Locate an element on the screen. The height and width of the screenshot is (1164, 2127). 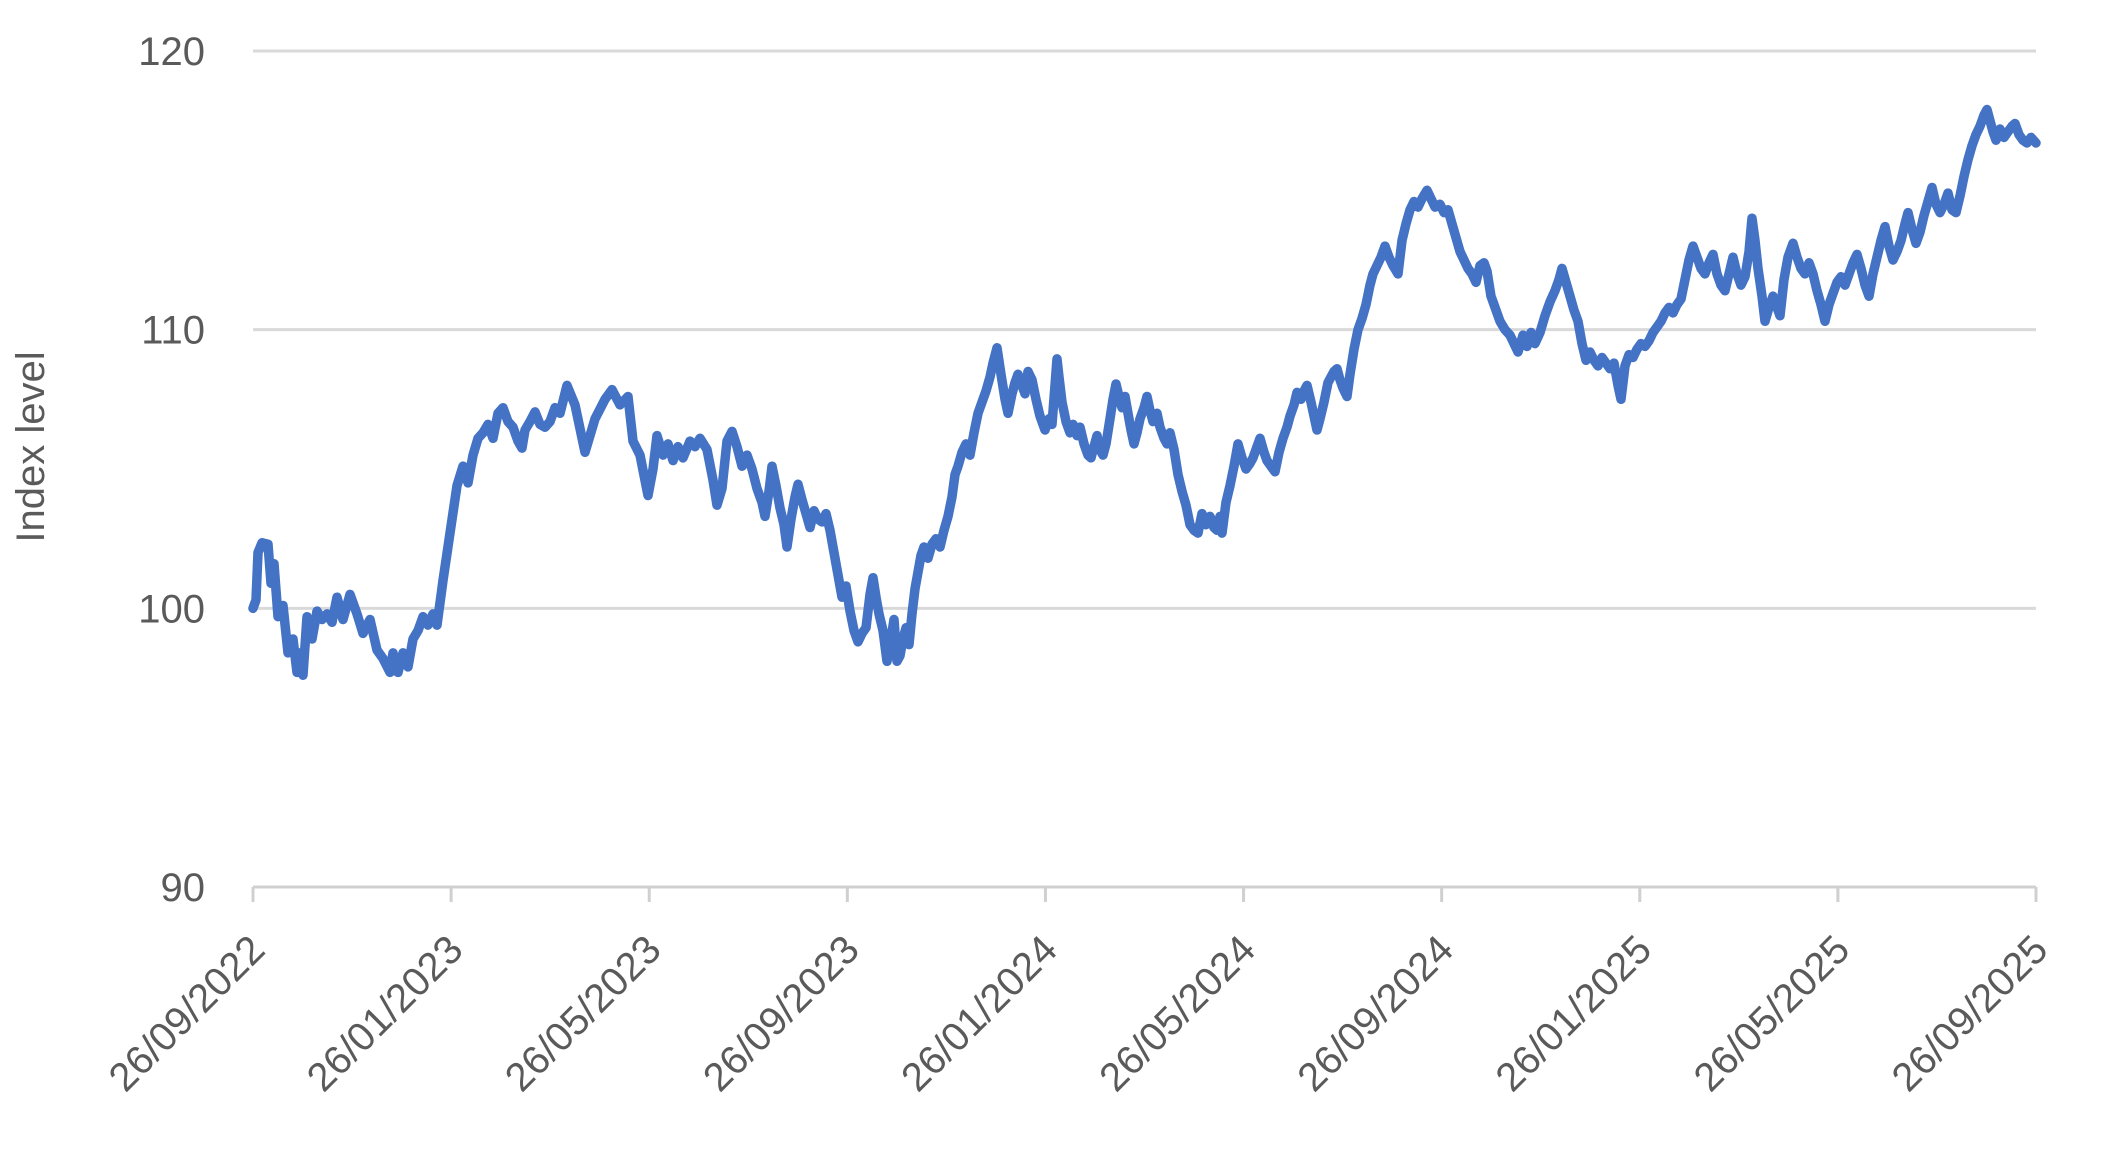
y-axis-tick-labels: 90 100 110 120 is located at coordinates (171, 470).